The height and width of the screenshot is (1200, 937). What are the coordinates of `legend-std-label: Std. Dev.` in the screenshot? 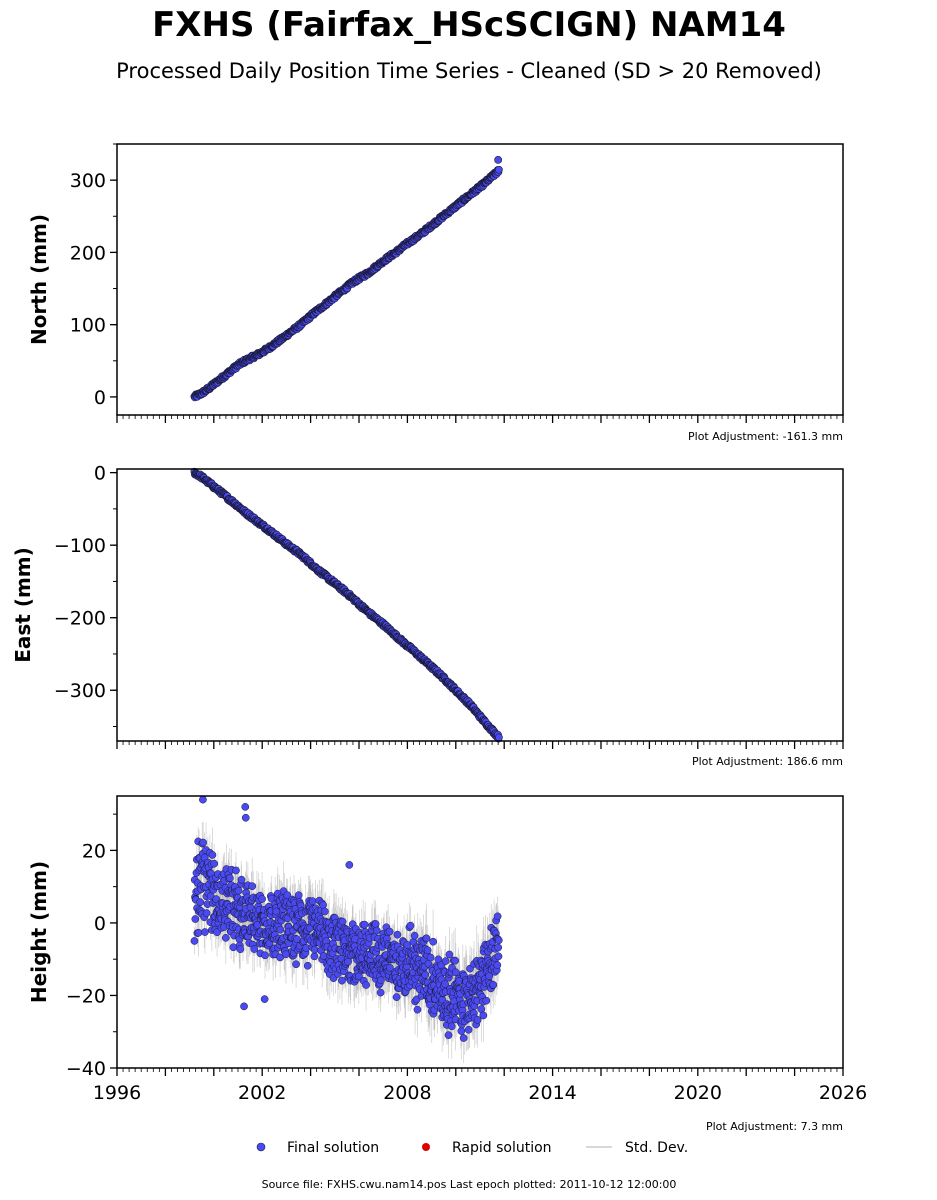 It's located at (656, 1148).